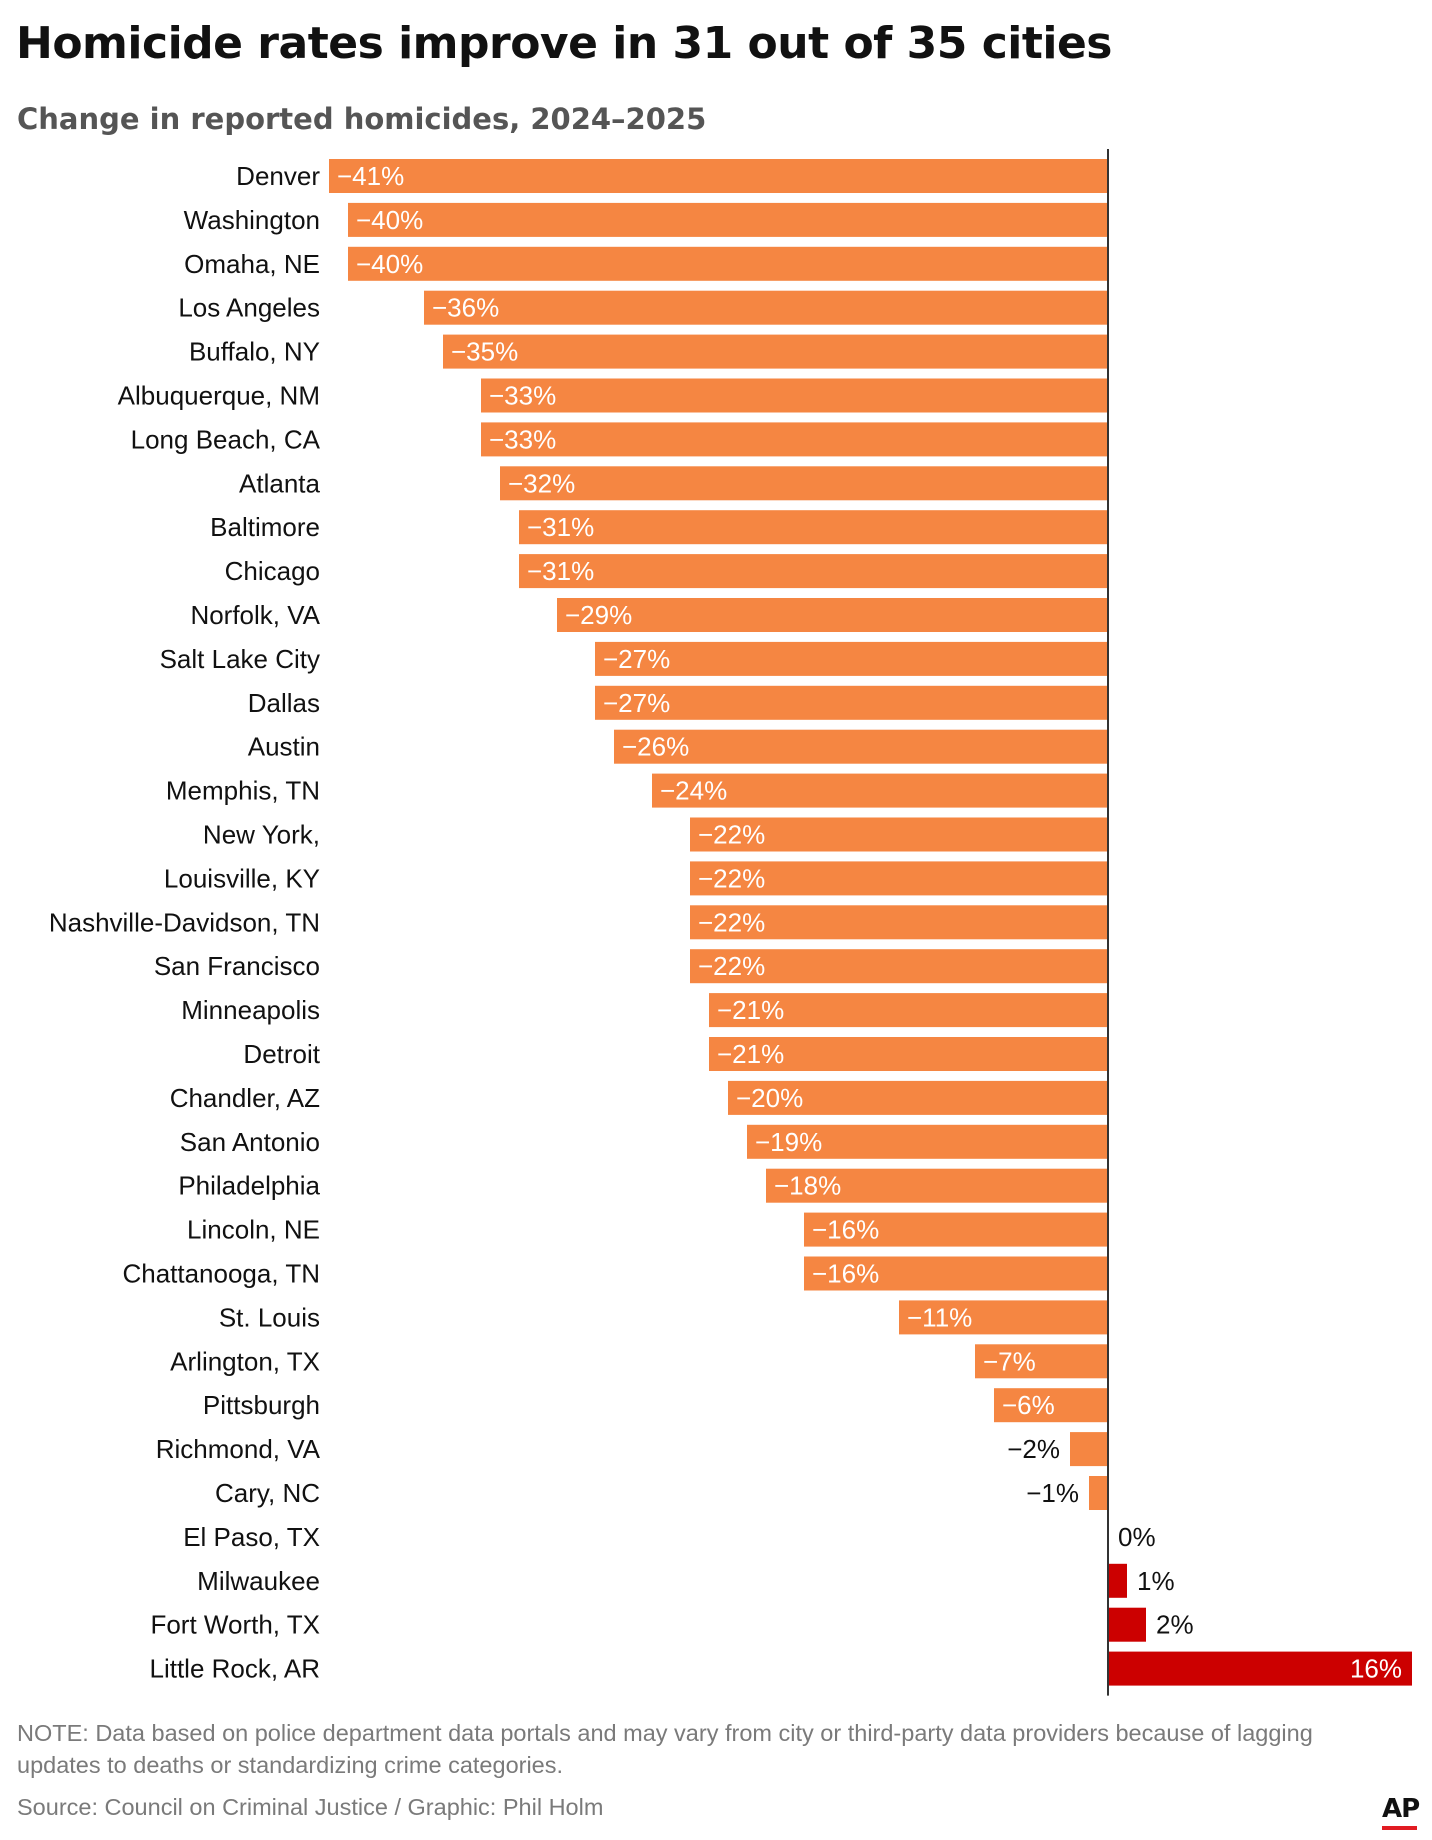  Describe the element at coordinates (1028, 1405) in the screenshot. I see `data-label: −6%` at that location.